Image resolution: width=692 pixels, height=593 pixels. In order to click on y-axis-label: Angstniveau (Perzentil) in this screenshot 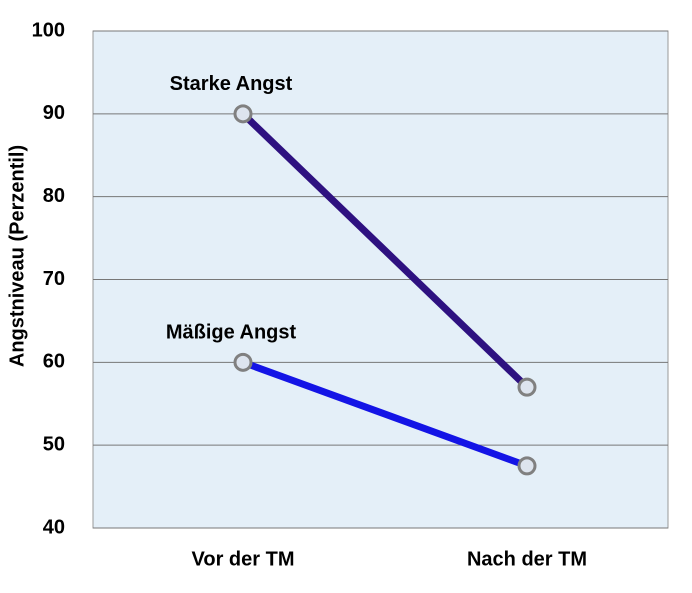, I will do `click(17, 256)`.